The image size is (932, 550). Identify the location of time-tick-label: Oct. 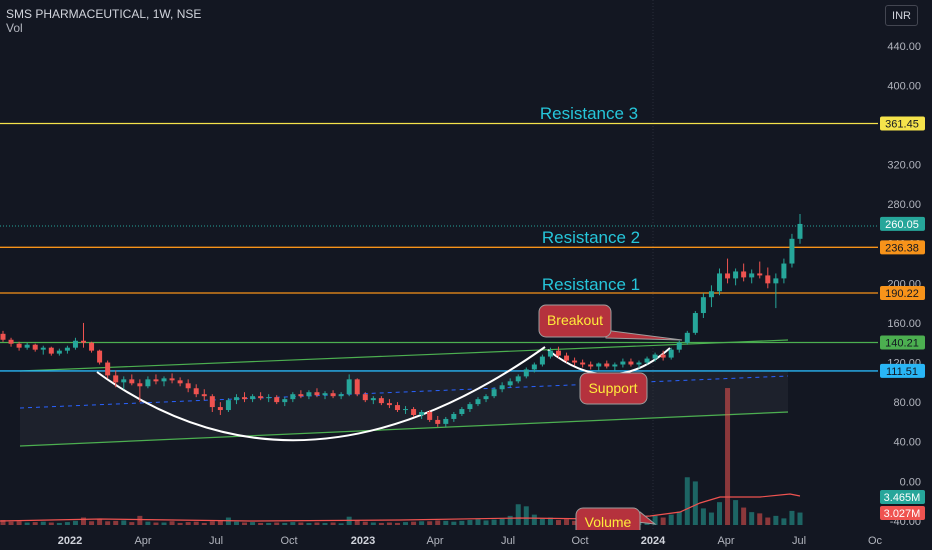
(288, 541).